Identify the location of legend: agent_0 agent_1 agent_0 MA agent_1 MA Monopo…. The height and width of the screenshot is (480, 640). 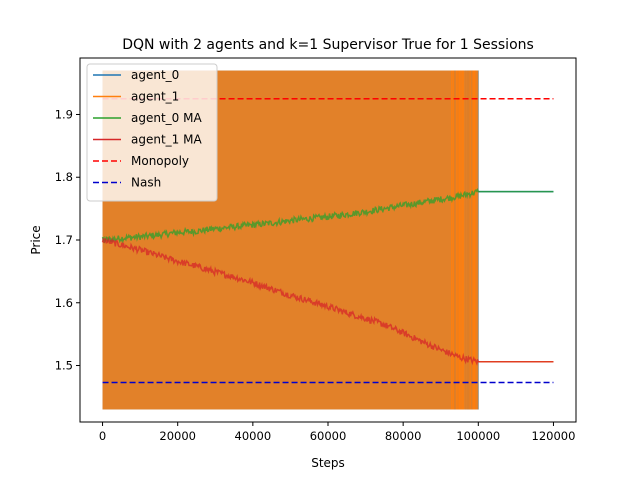
(152, 132).